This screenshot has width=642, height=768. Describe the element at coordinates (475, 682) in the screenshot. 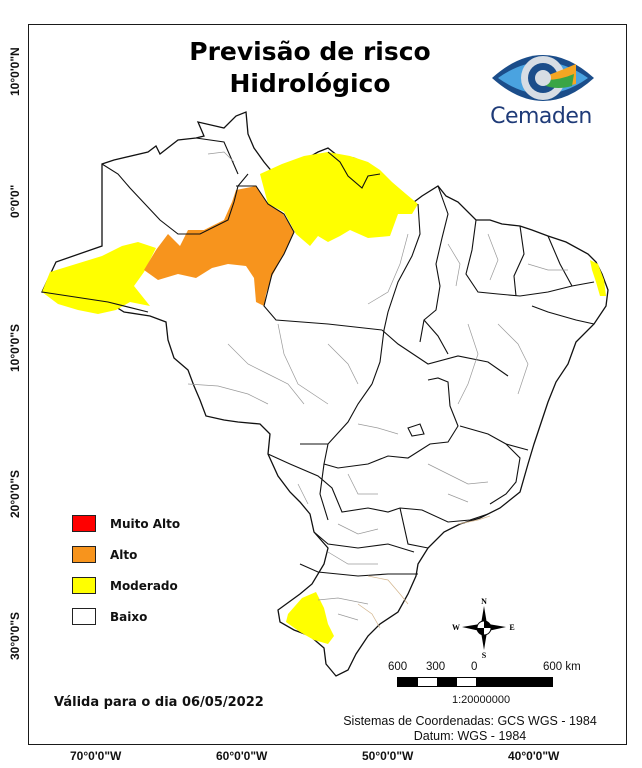

I see `scale-bar` at that location.